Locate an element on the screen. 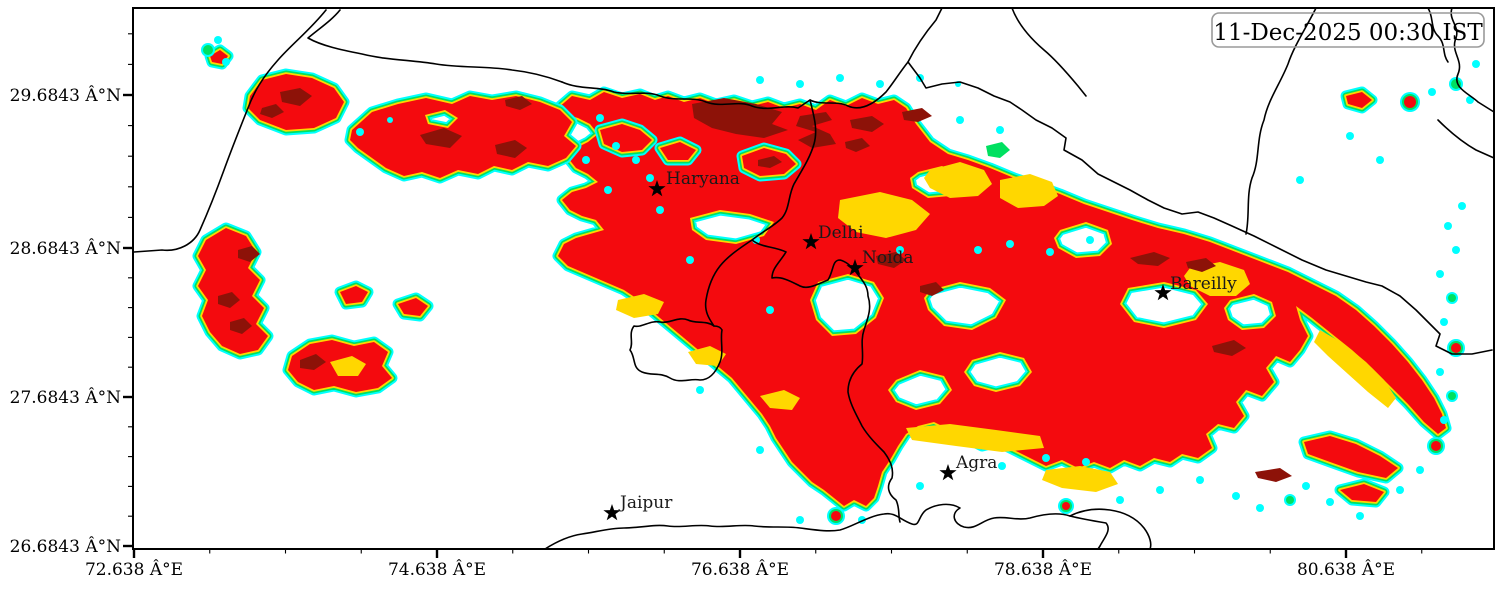 The image size is (1501, 591). timestamp-box is located at coordinates (1348, 30).